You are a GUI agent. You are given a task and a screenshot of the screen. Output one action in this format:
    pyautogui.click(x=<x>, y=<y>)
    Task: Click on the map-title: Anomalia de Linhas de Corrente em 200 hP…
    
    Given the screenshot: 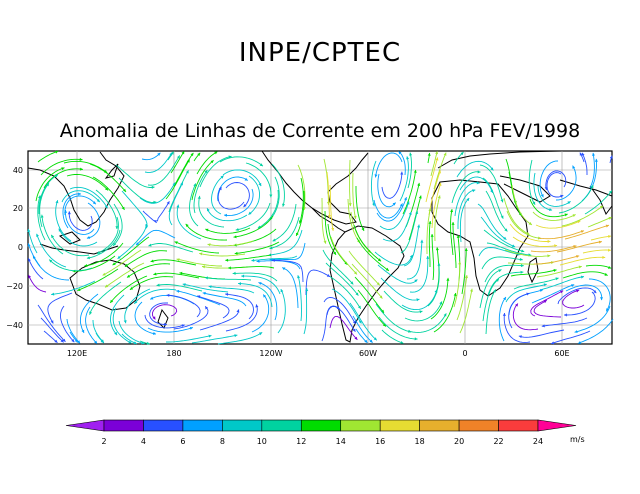 What is the action you would take?
    pyautogui.click(x=320, y=131)
    